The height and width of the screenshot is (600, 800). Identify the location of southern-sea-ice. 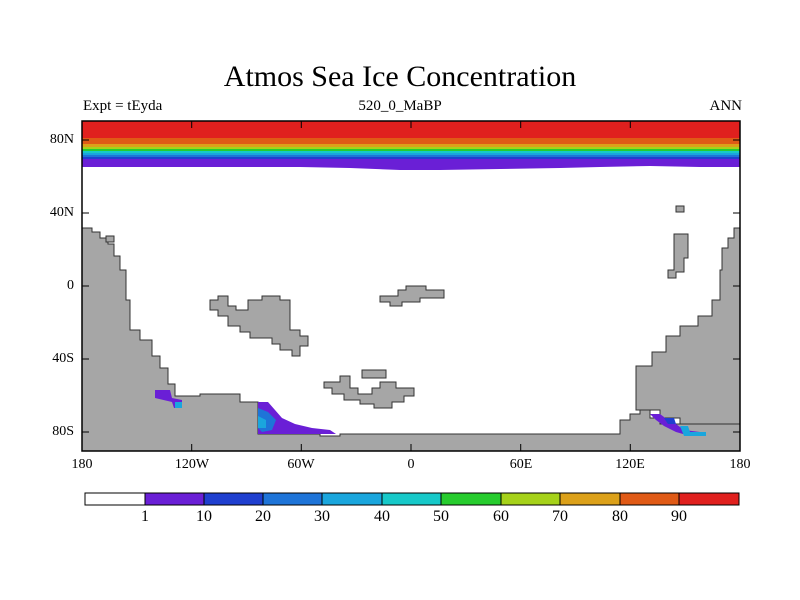
(430, 413).